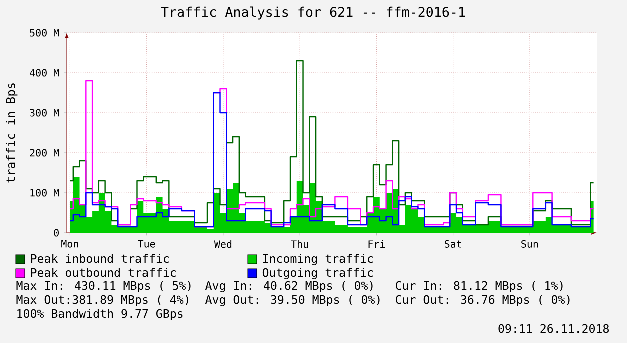  Describe the element at coordinates (45, 113) in the screenshot. I see `y-tick-label: 300 M` at that location.